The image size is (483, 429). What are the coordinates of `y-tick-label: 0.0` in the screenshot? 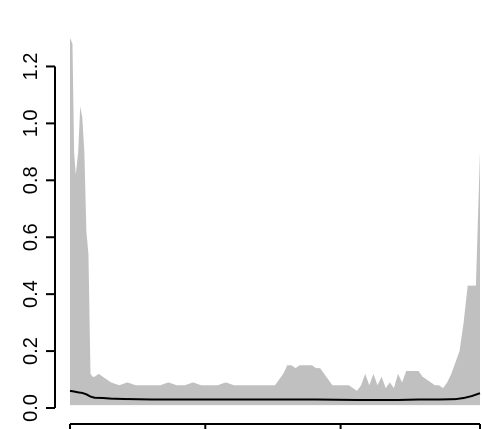 It's located at (31, 408).